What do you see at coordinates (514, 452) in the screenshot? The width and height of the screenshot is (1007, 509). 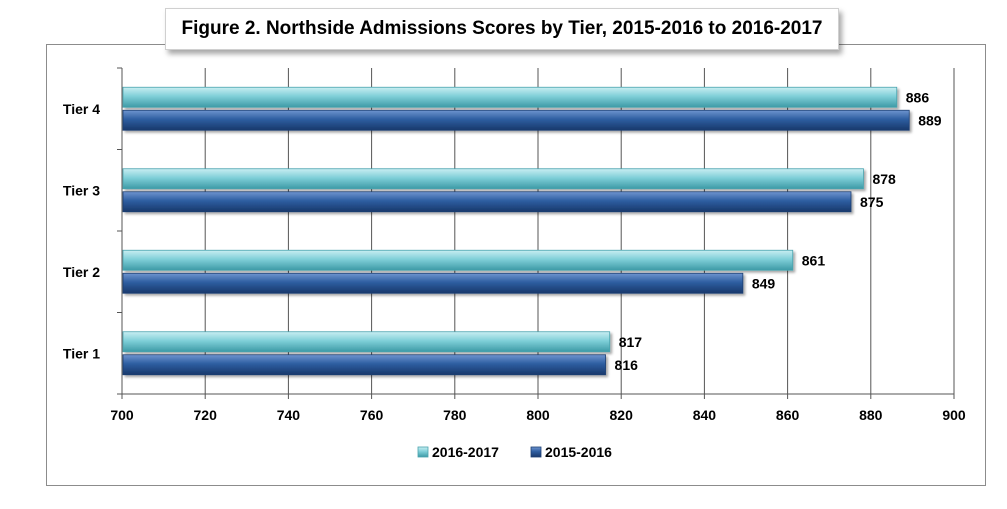 I see `legend: 2016-2017 2015-2016` at bounding box center [514, 452].